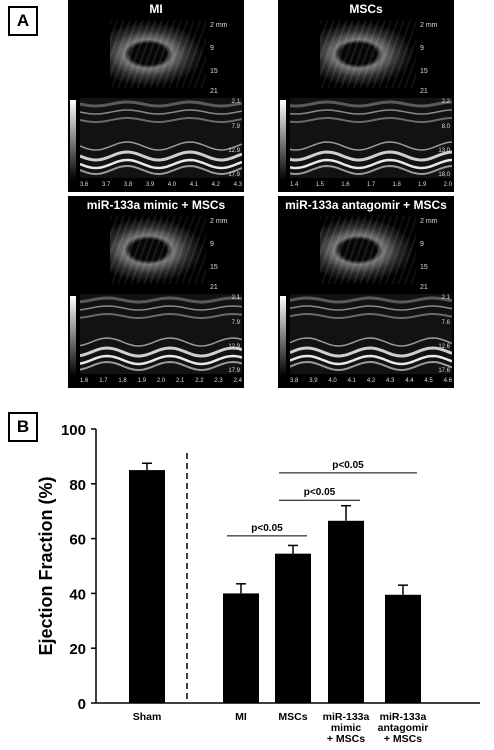 This screenshot has height=750, width=494. I want to click on m-mode-depth-label: 2.2, so click(445, 102).